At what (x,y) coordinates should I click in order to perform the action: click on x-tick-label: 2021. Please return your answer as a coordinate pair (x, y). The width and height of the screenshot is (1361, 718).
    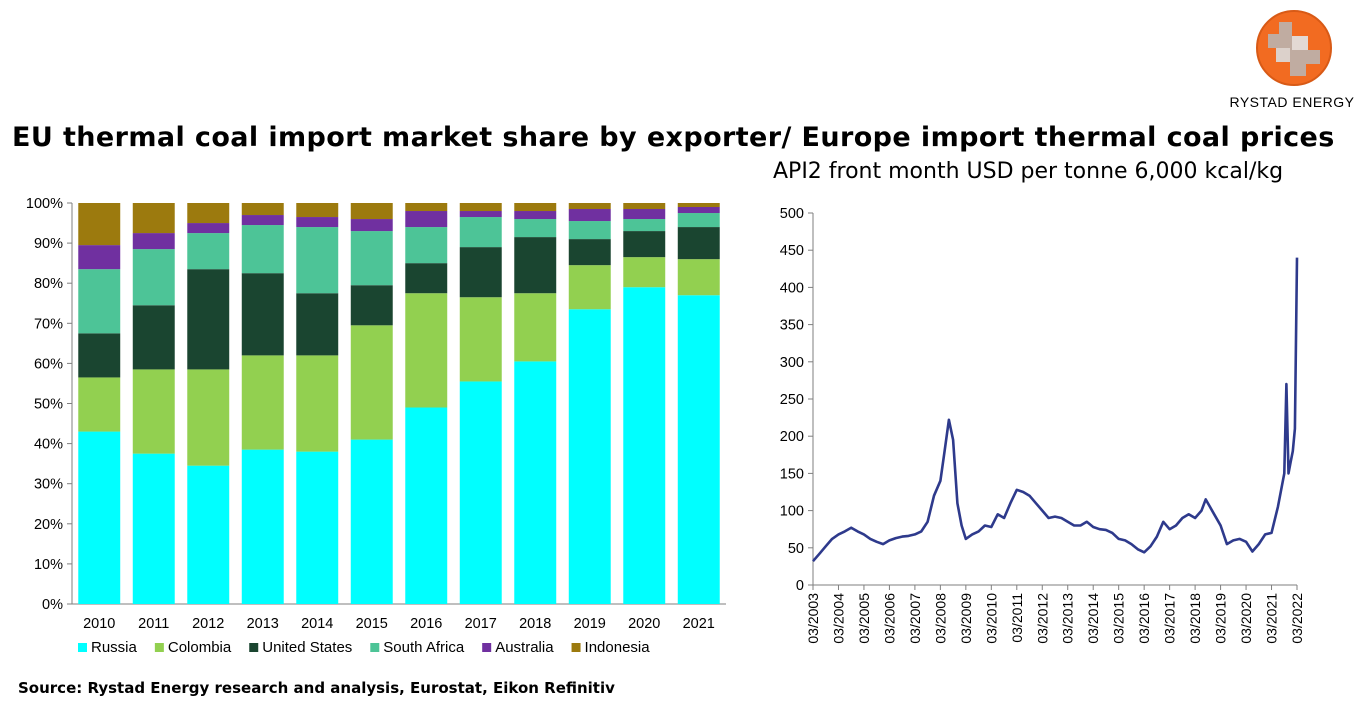
    Looking at the image, I should click on (699, 624).